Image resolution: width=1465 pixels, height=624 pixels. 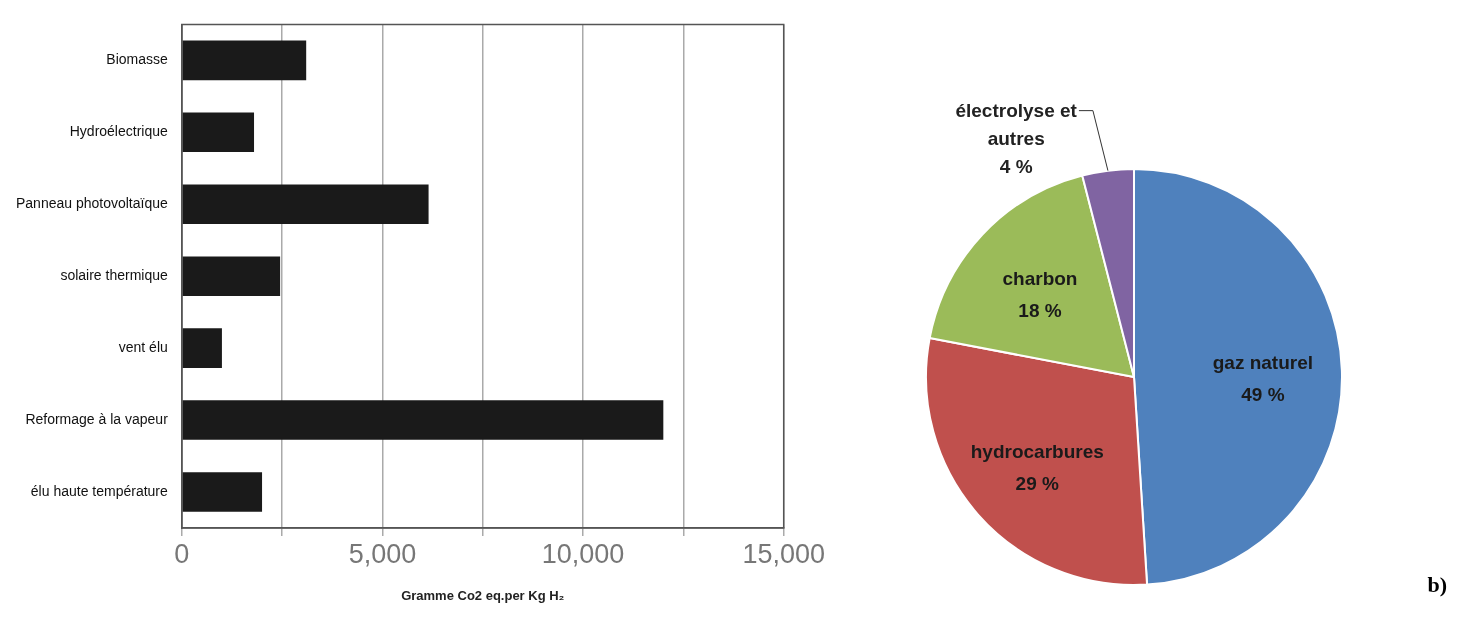 I want to click on text: b), so click(x=1437, y=585).